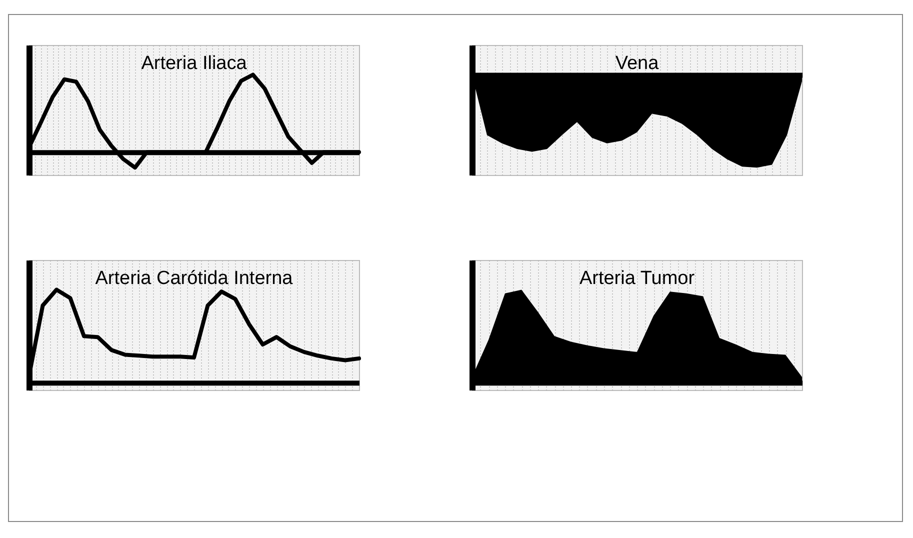 The image size is (913, 538). Describe the element at coordinates (637, 63) in the screenshot. I see `chart-title: Vena` at that location.